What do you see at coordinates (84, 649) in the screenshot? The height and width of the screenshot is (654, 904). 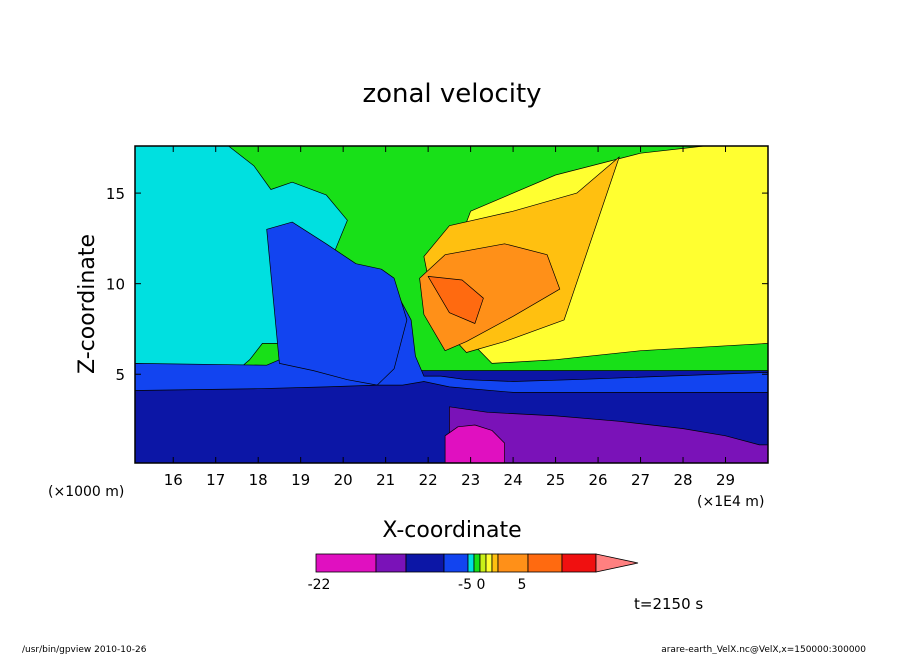 I see `footer-command: /usr/bin/gpview 2010-10-26` at bounding box center [84, 649].